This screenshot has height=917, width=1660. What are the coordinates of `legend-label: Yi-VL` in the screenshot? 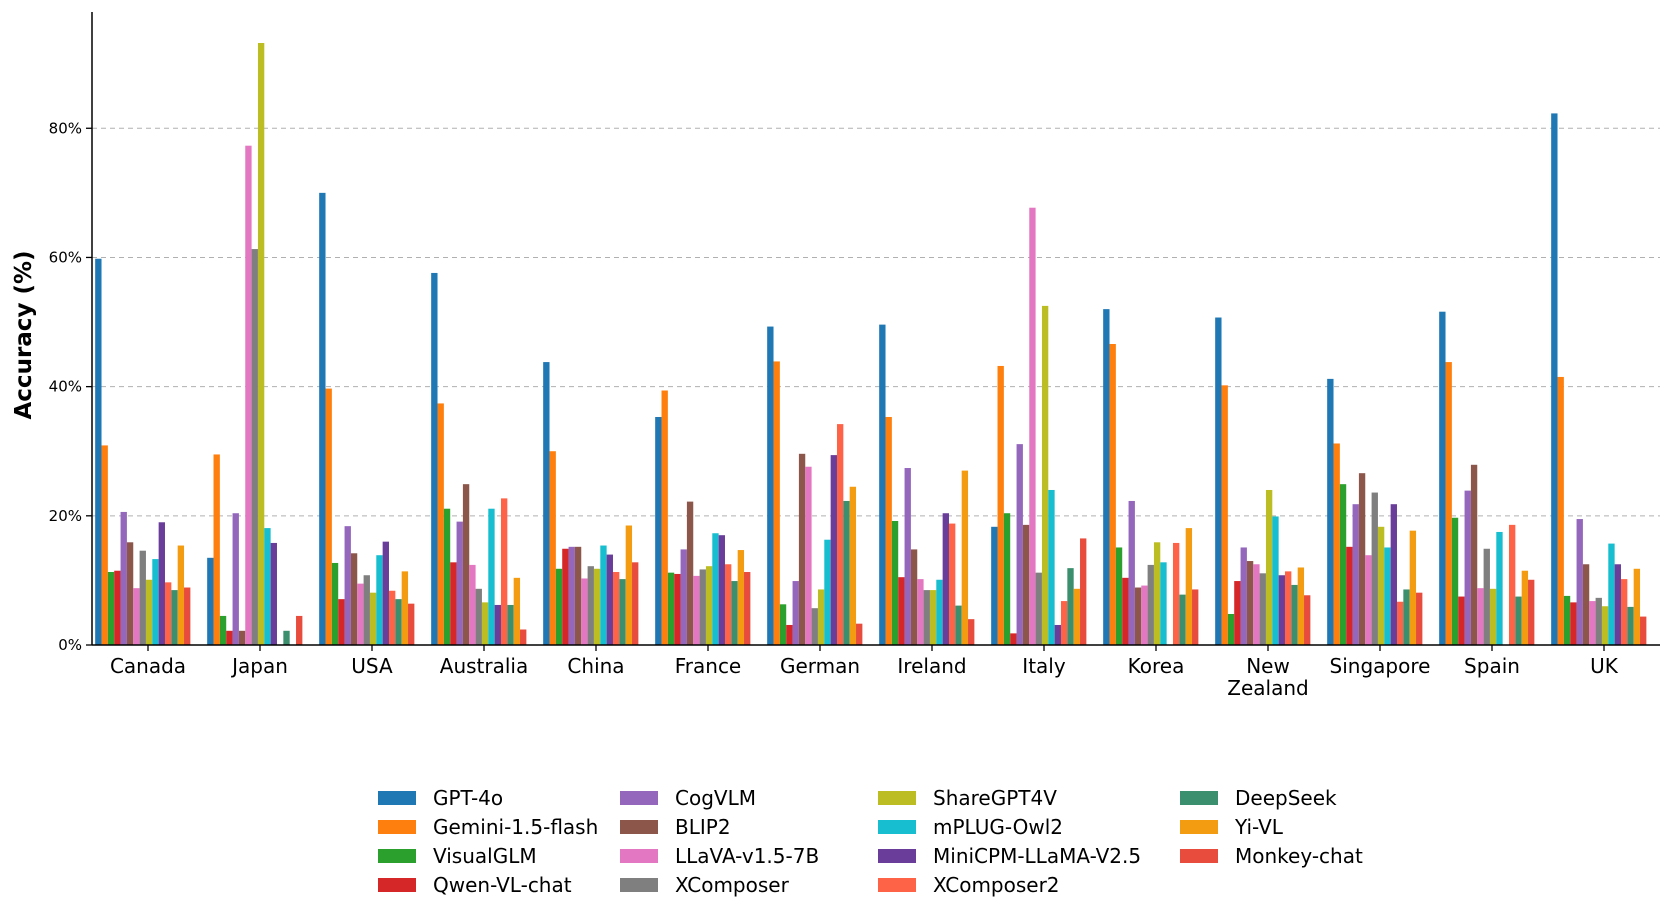 It's located at (1259, 827).